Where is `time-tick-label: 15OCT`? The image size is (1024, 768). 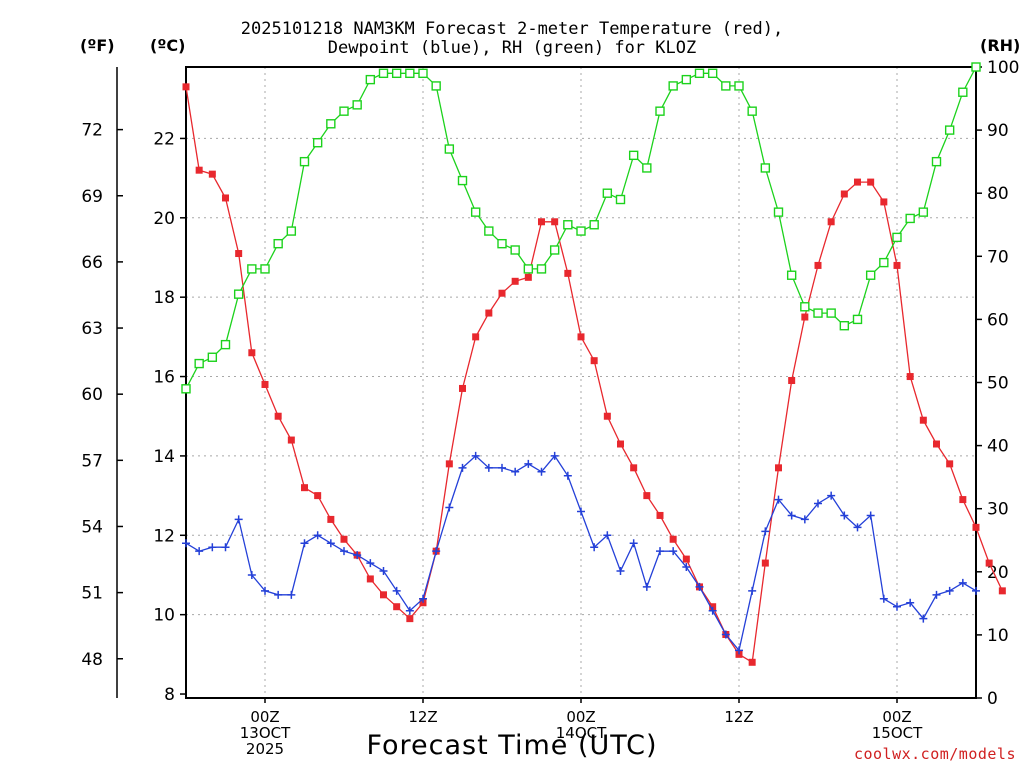 time-tick-label: 15OCT is located at coordinates (897, 733).